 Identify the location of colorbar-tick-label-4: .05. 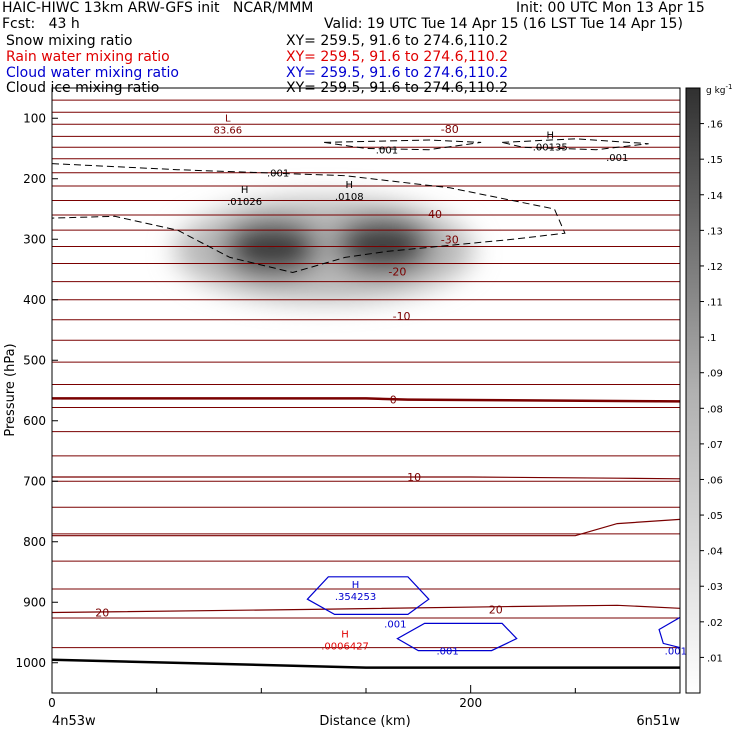
(715, 516).